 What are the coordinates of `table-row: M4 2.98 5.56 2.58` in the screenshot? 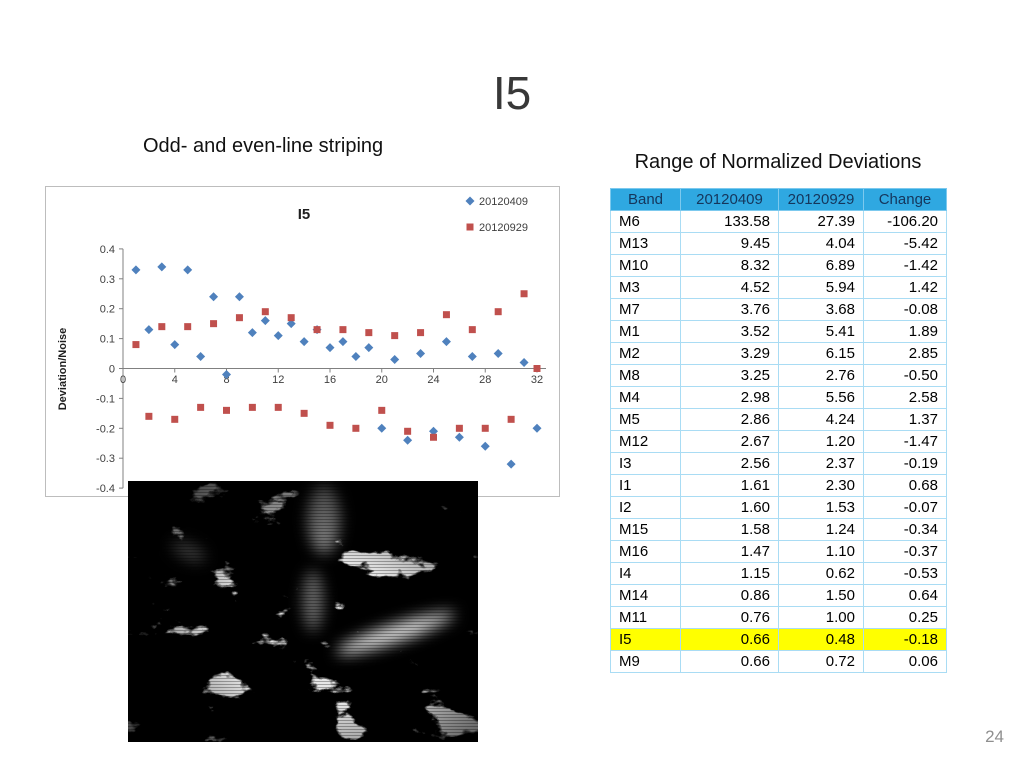 It's located at (778, 397).